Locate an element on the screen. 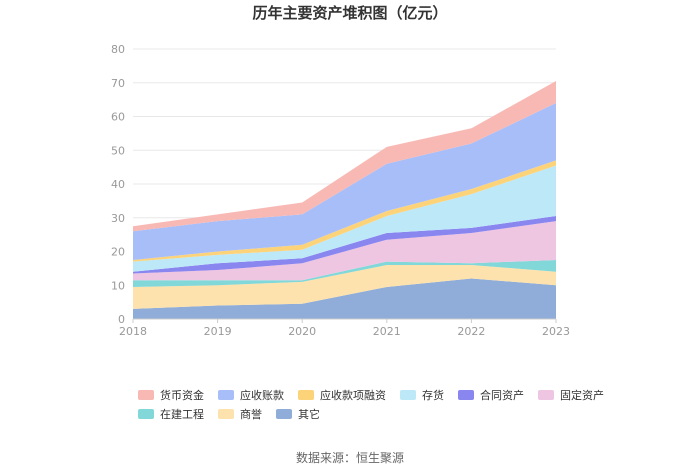 This screenshot has width=700, height=473. legend-label: 应收款项融资 is located at coordinates (353, 395).